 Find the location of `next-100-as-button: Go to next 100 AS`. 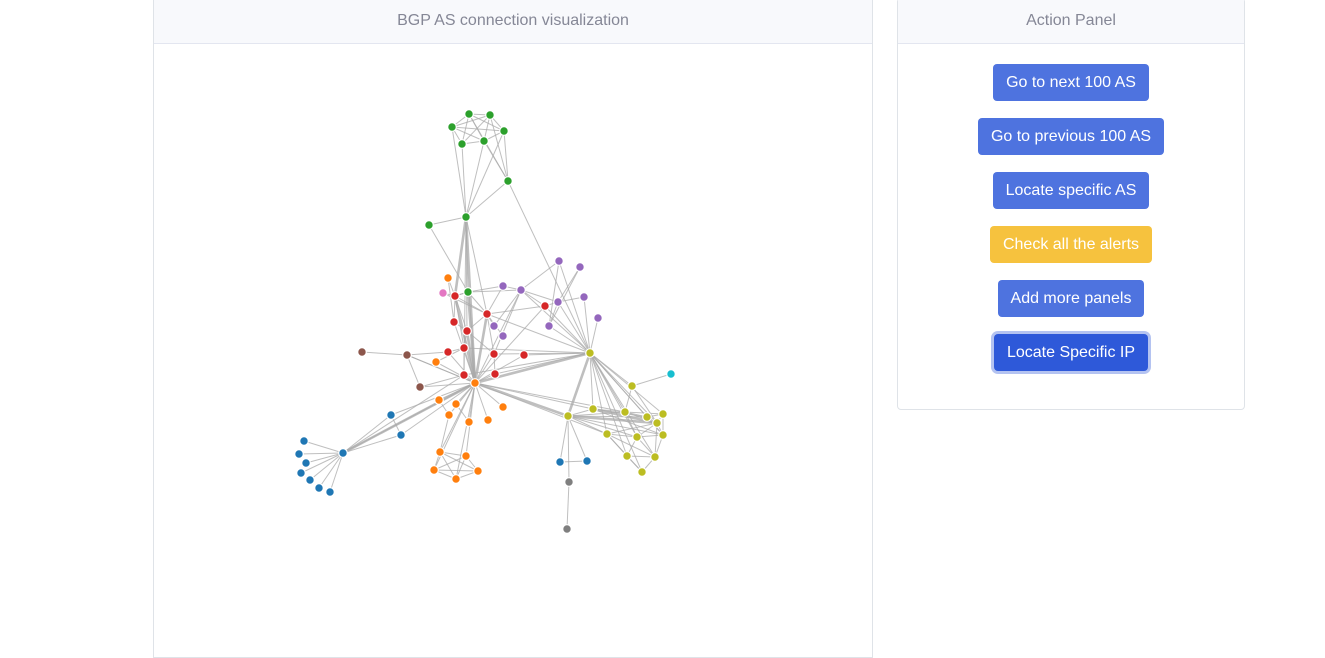

next-100-as-button: Go to next 100 AS is located at coordinates (1071, 82).